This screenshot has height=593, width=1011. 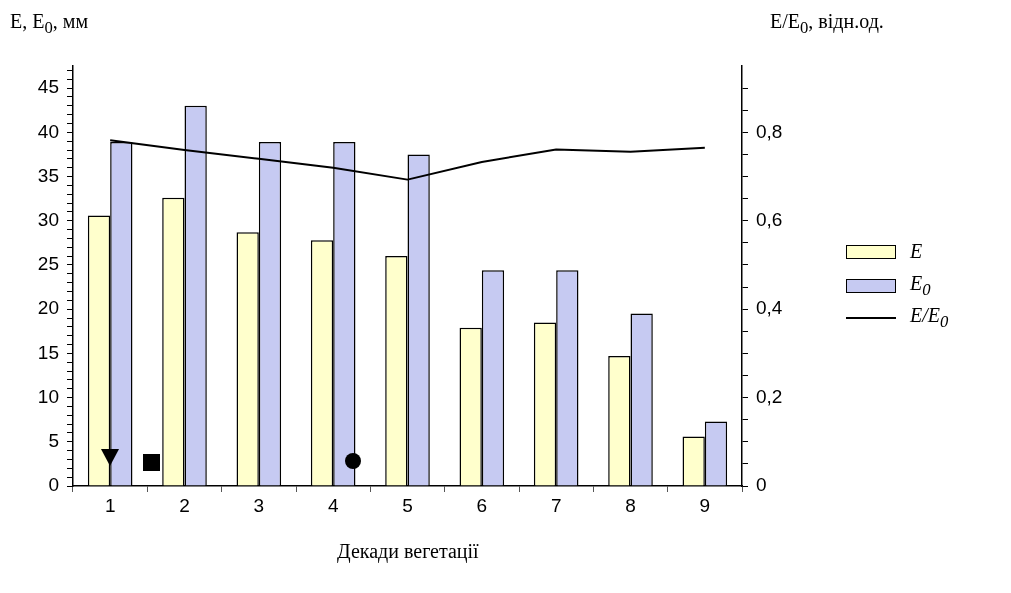 I want to click on x-tick-label: 3, so click(x=259, y=505).